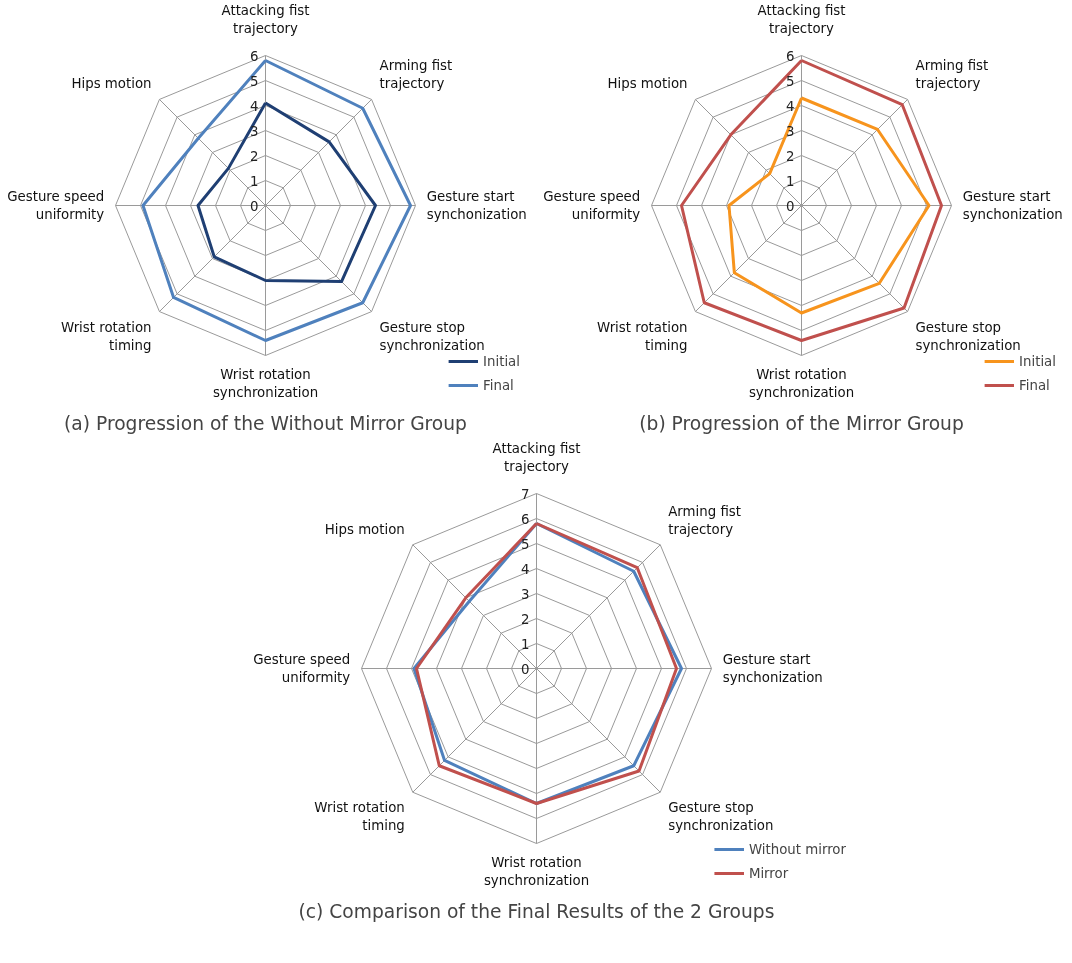 This screenshot has height=963, width=1072. I want to click on legend-label: Mirror, so click(768, 873).